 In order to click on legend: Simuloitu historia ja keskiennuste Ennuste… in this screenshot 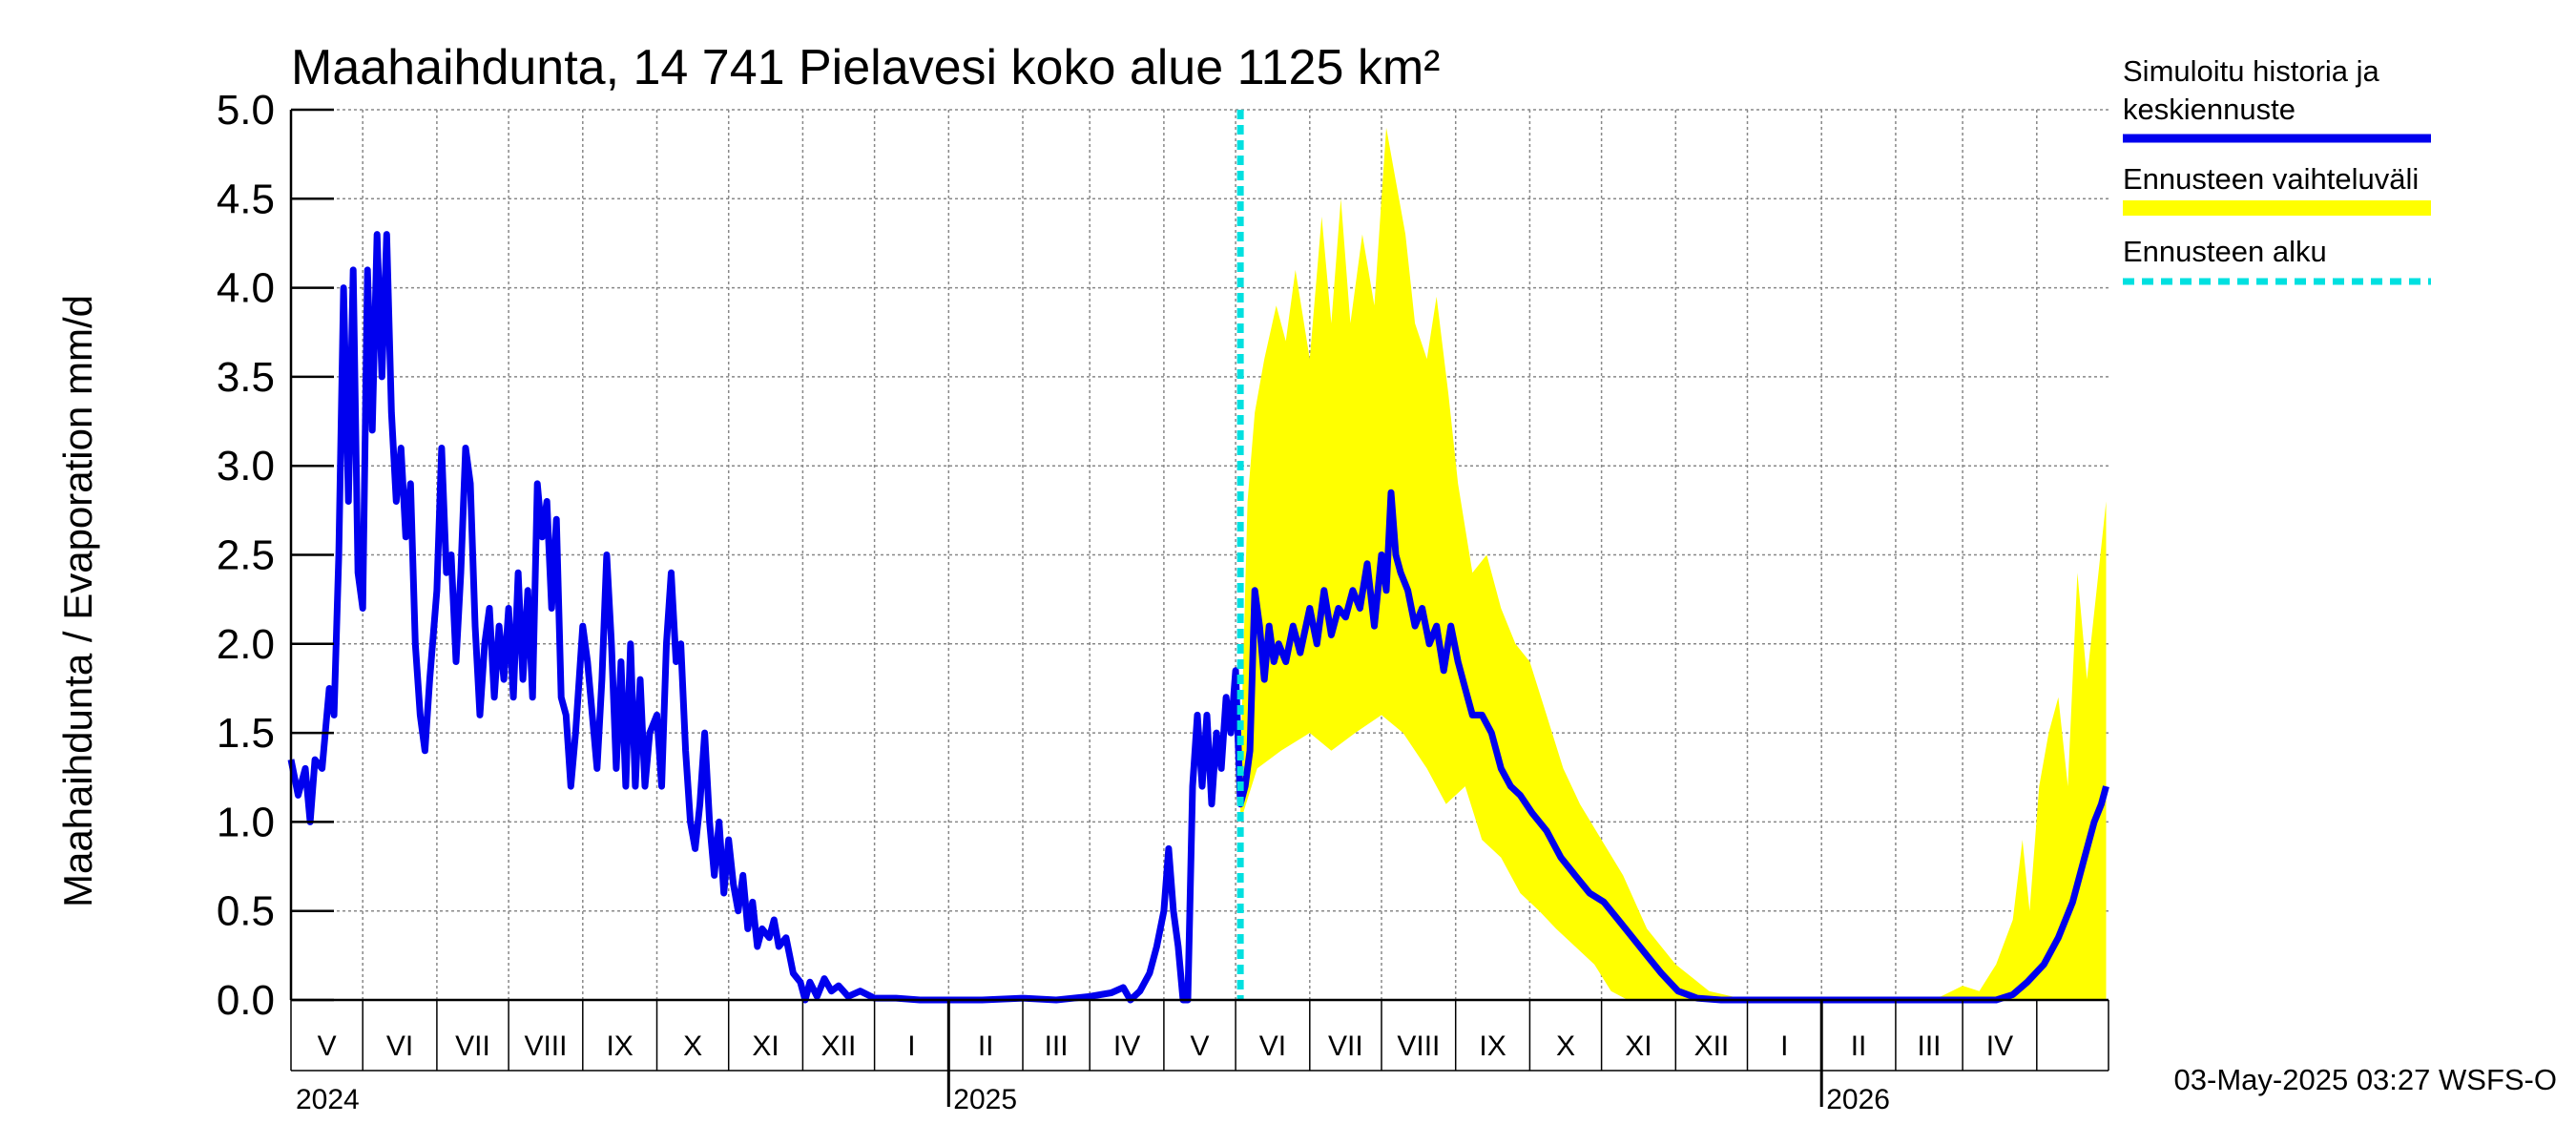, I will do `click(2277, 169)`.